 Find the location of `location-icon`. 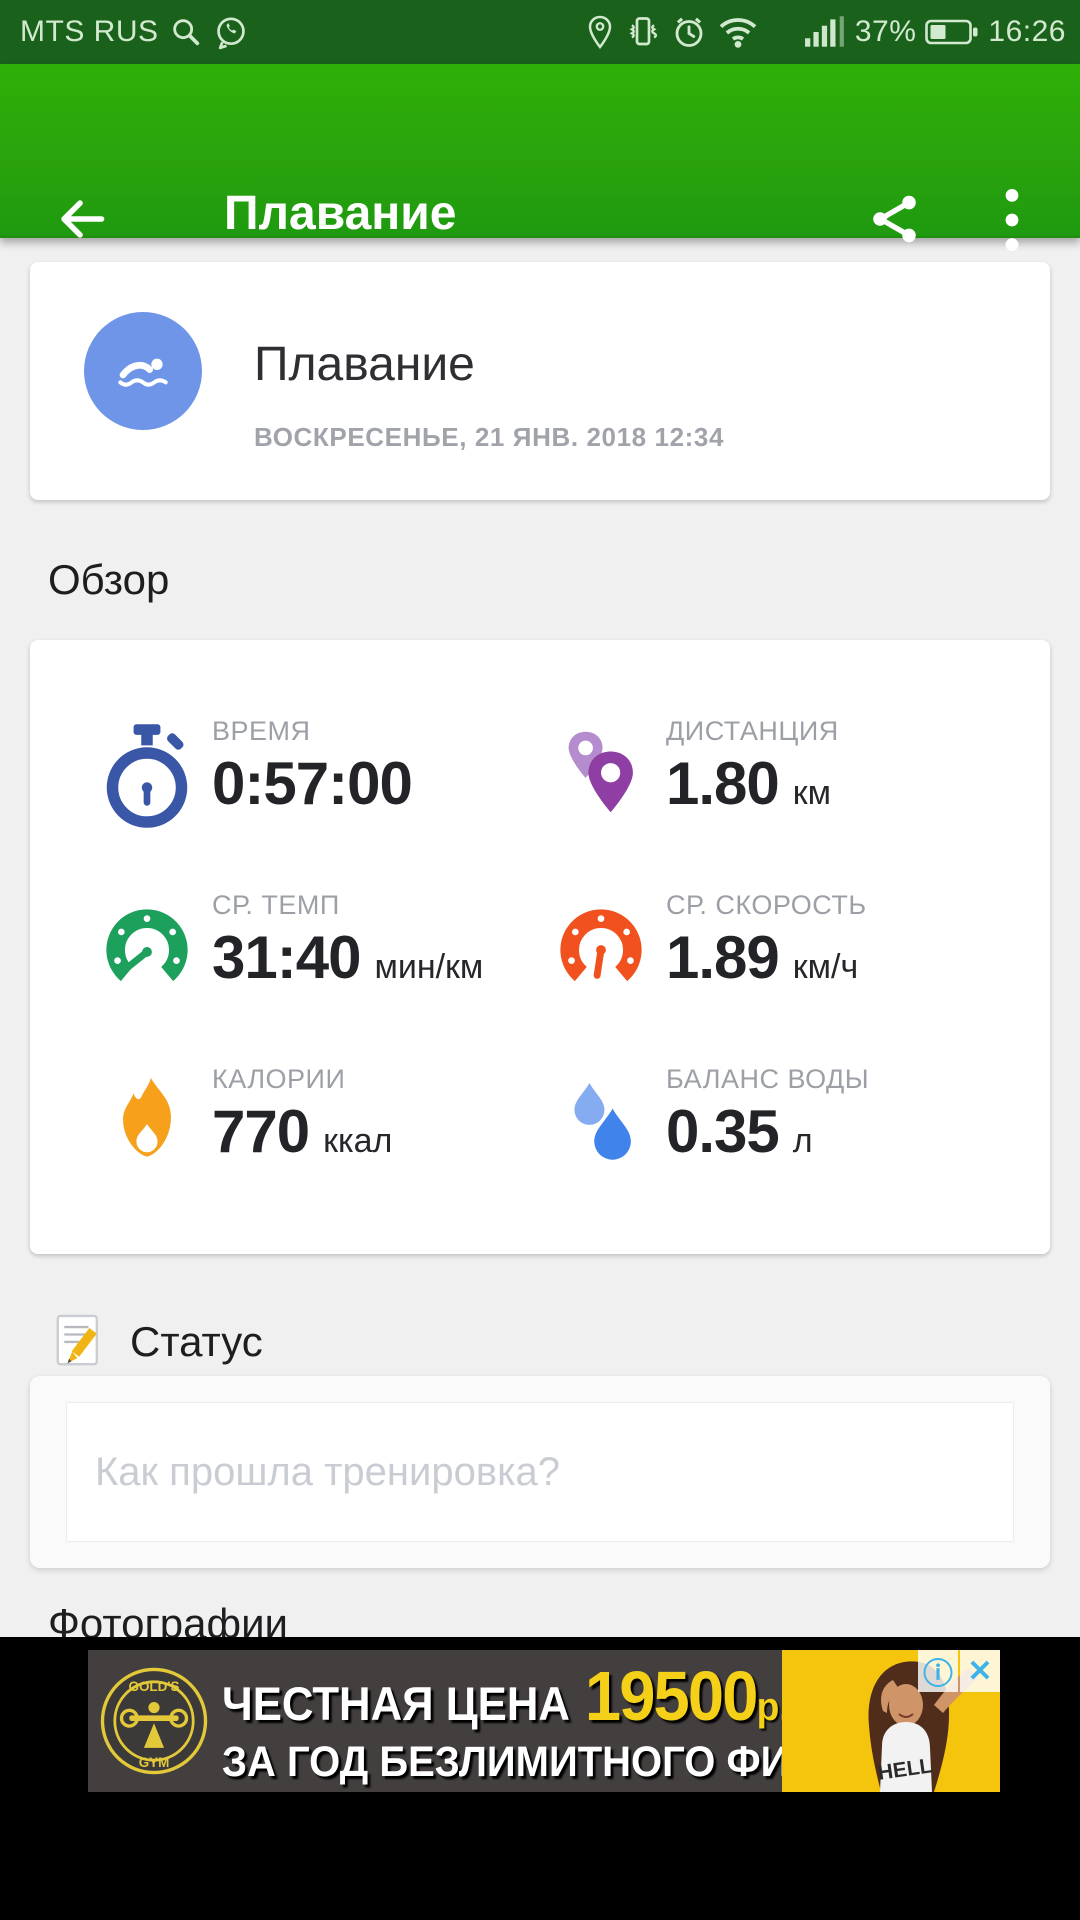

location-icon is located at coordinates (600, 32).